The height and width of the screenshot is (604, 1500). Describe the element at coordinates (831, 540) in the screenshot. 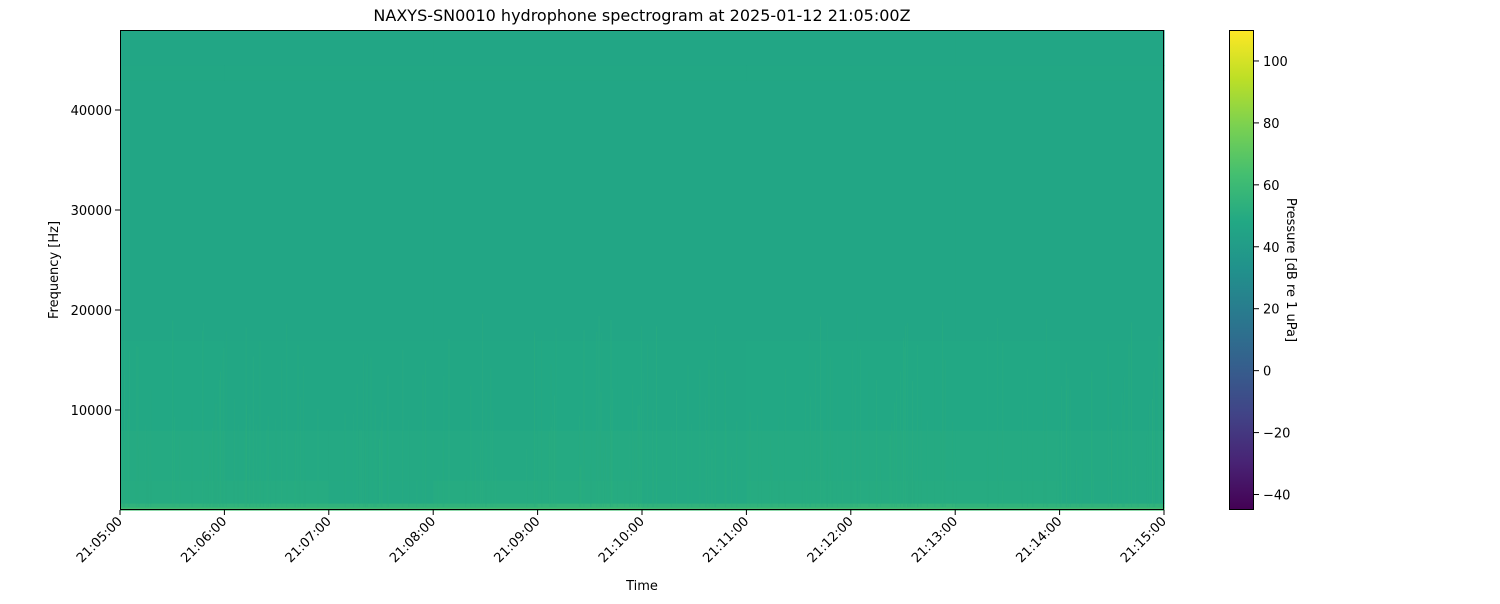

I see `x-tick-label: 21:12:00` at that location.